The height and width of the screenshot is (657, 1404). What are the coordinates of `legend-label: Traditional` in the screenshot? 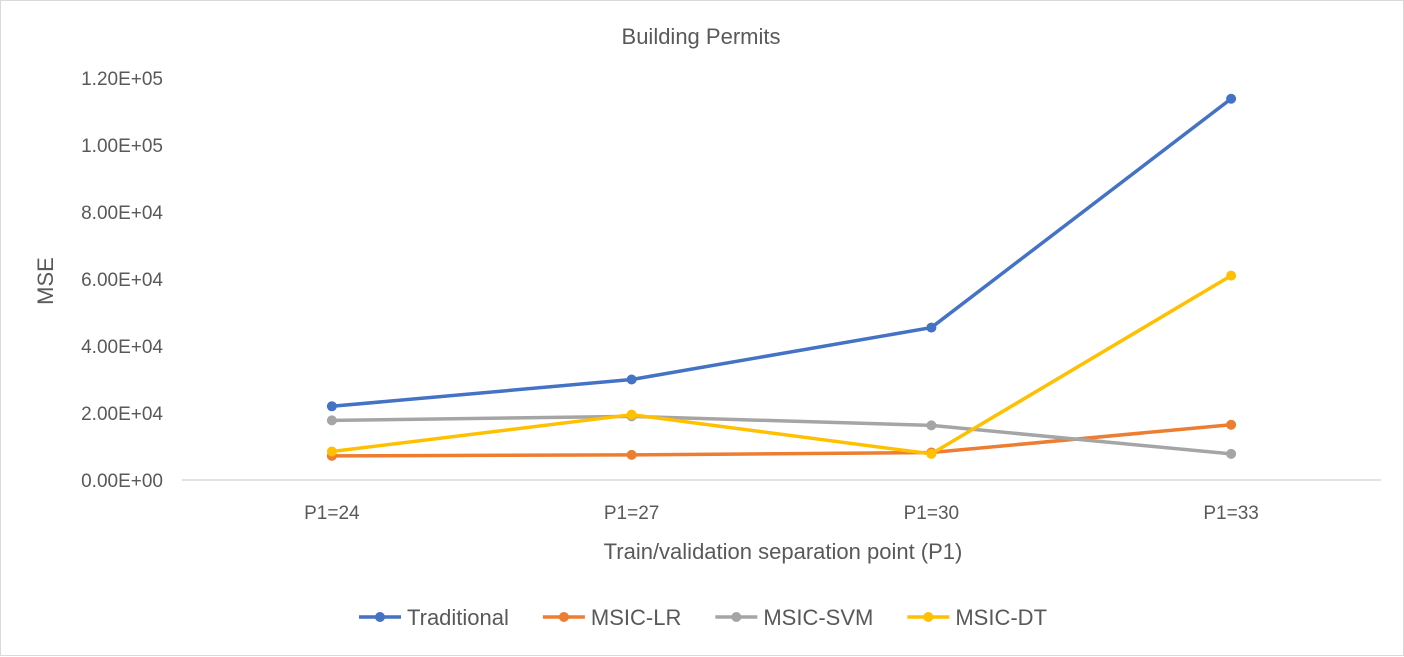 It's located at (458, 617).